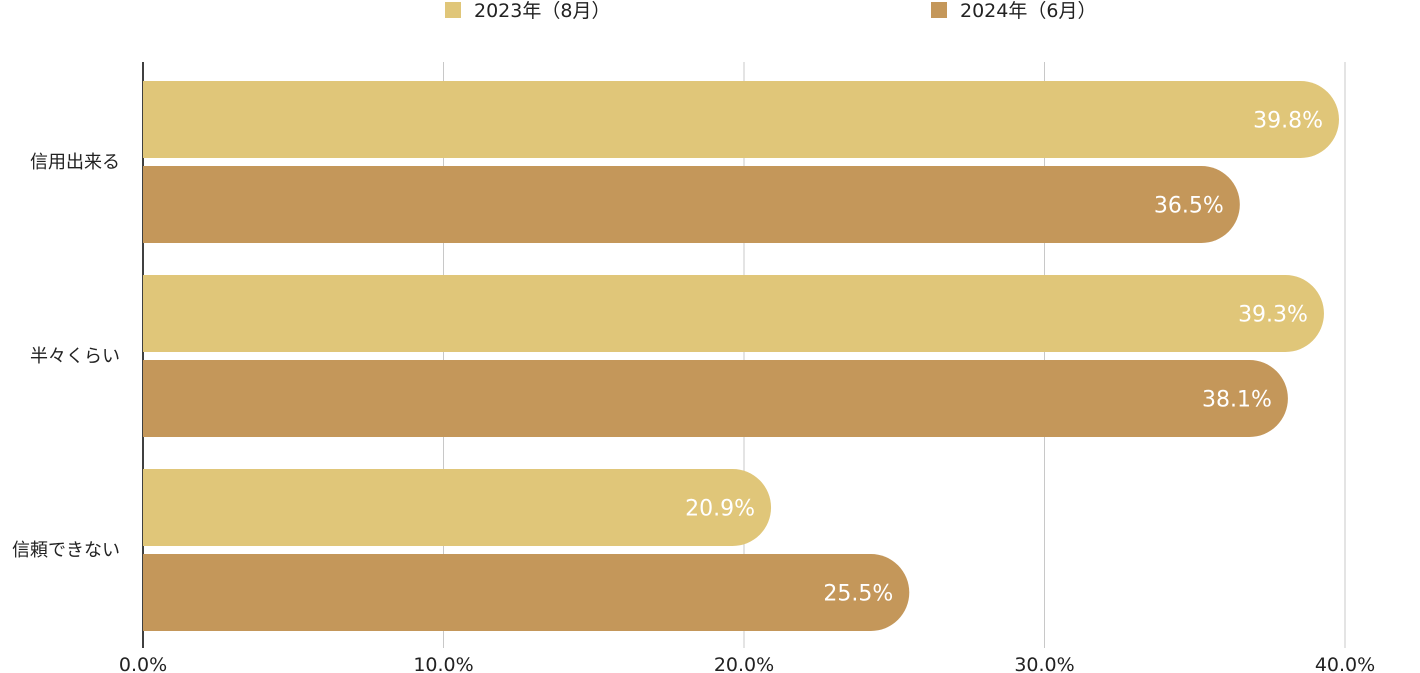 This screenshot has width=1420, height=673. Describe the element at coordinates (66, 550) in the screenshot. I see `category-label: 信頼できない` at that location.